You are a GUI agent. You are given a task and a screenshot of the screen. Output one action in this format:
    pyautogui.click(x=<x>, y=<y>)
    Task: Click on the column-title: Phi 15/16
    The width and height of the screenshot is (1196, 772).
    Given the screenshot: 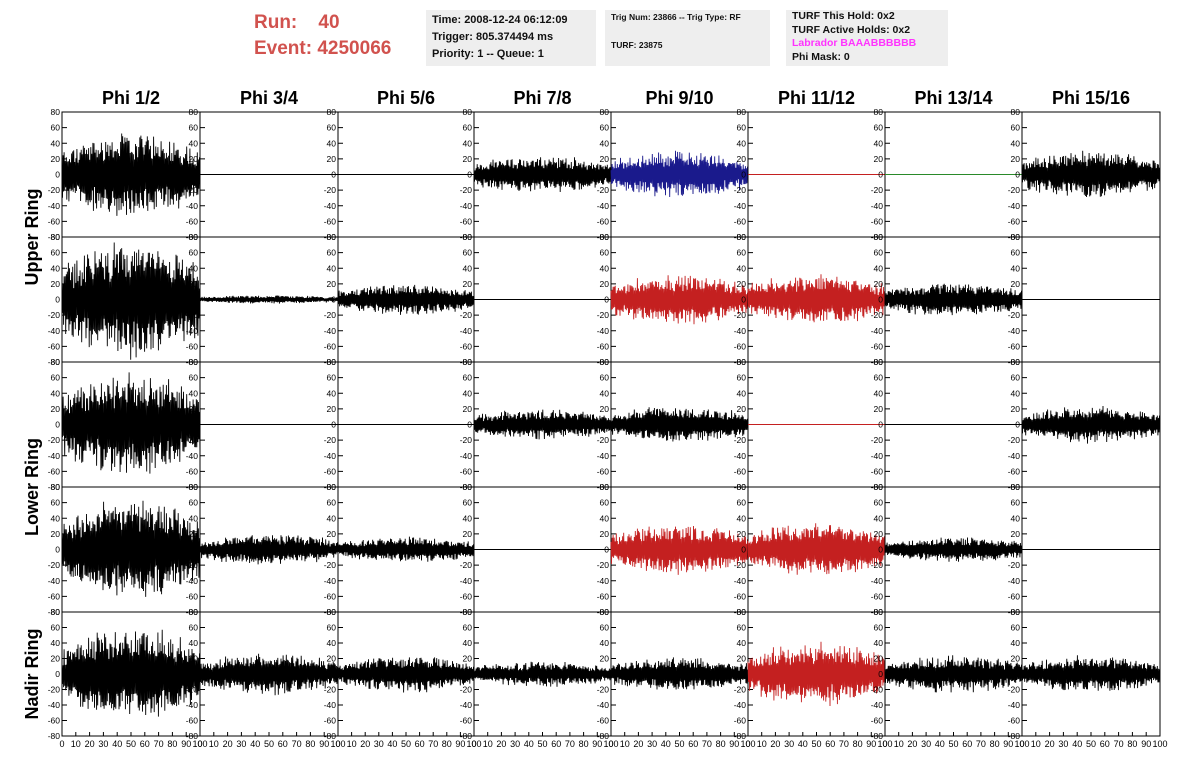 What is the action you would take?
    pyautogui.click(x=1091, y=98)
    